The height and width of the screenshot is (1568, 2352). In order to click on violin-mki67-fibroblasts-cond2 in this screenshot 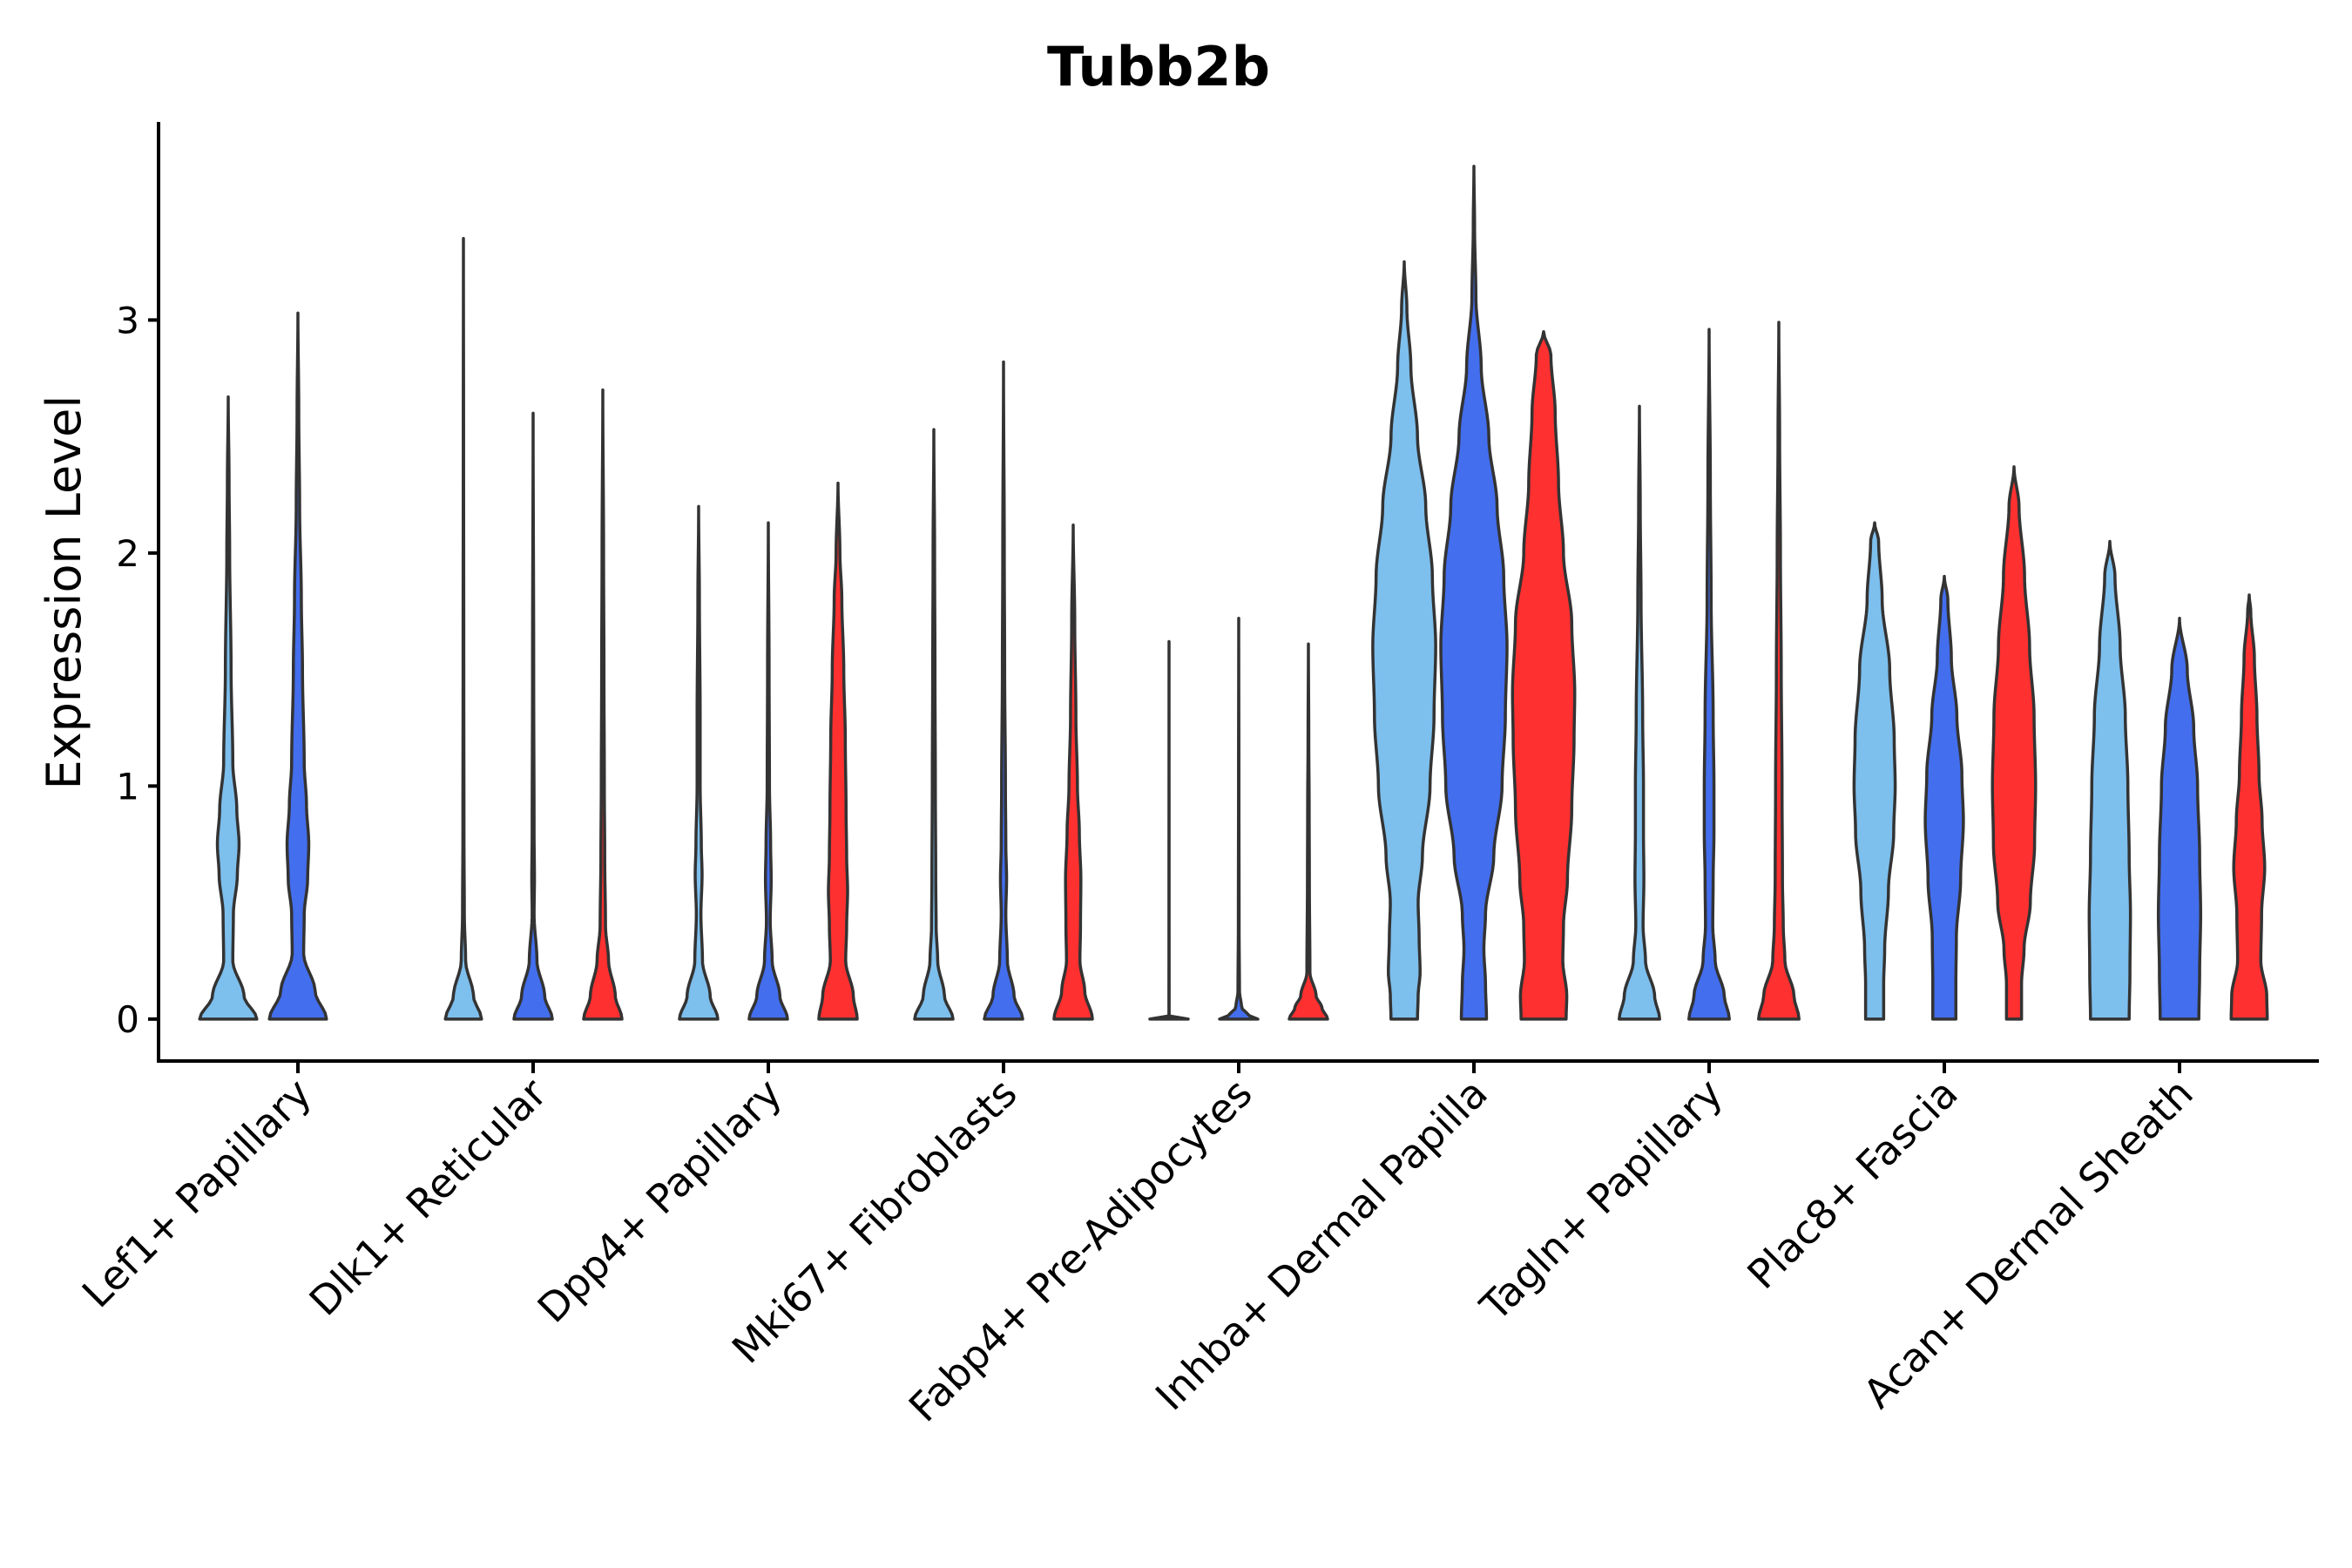, I will do `click(1004, 690)`.